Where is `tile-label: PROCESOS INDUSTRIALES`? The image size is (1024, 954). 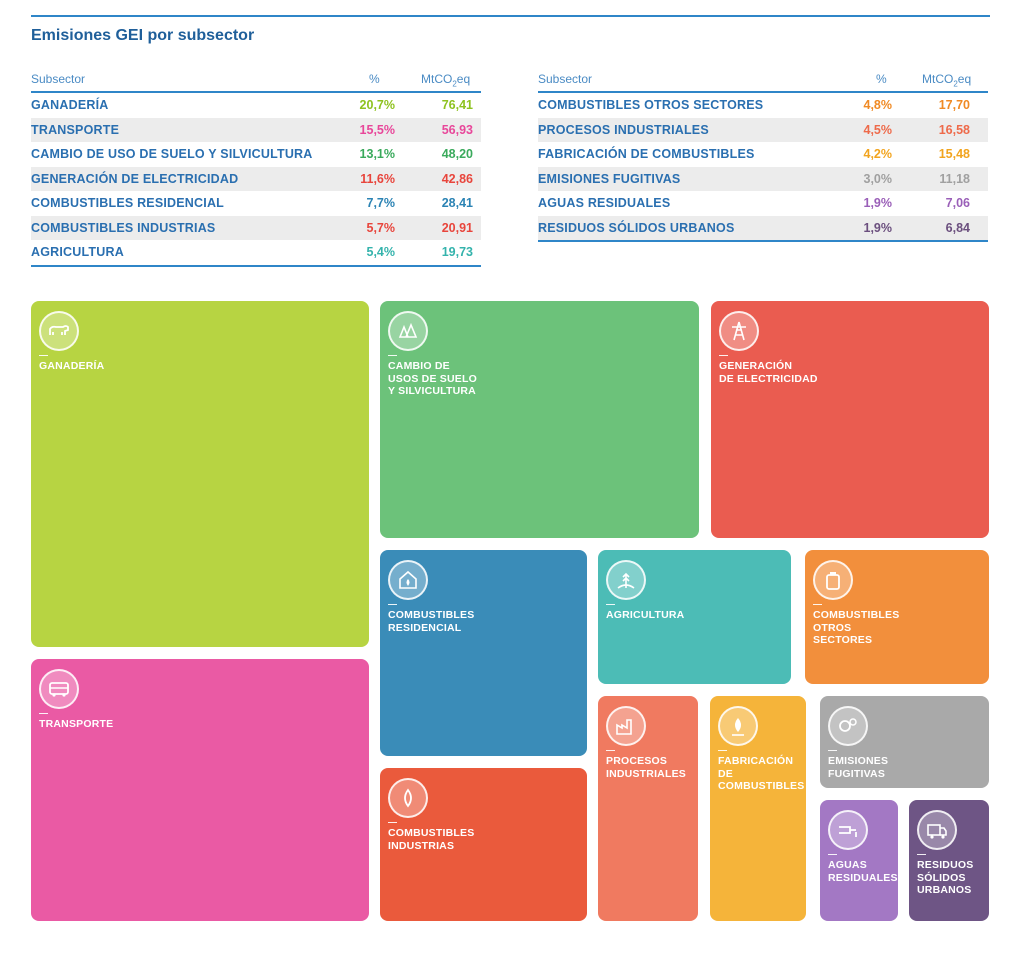 tile-label: PROCESOS INDUSTRIALES is located at coordinates (646, 767).